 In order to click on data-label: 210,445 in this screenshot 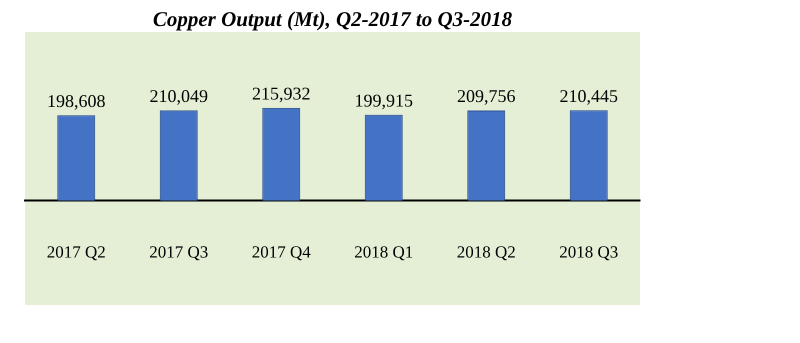, I will do `click(589, 96)`.